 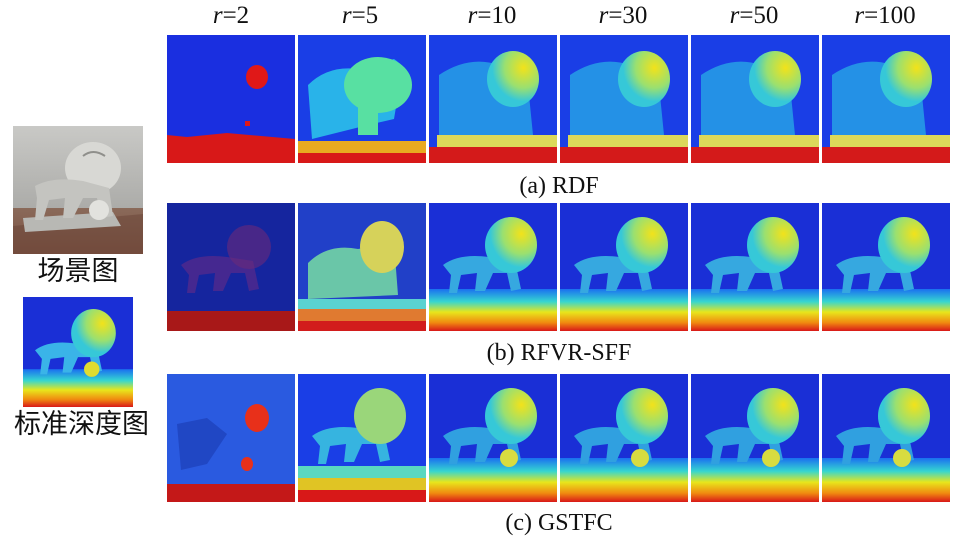 What do you see at coordinates (493, 99) in the screenshot?
I see `rdf-r10` at bounding box center [493, 99].